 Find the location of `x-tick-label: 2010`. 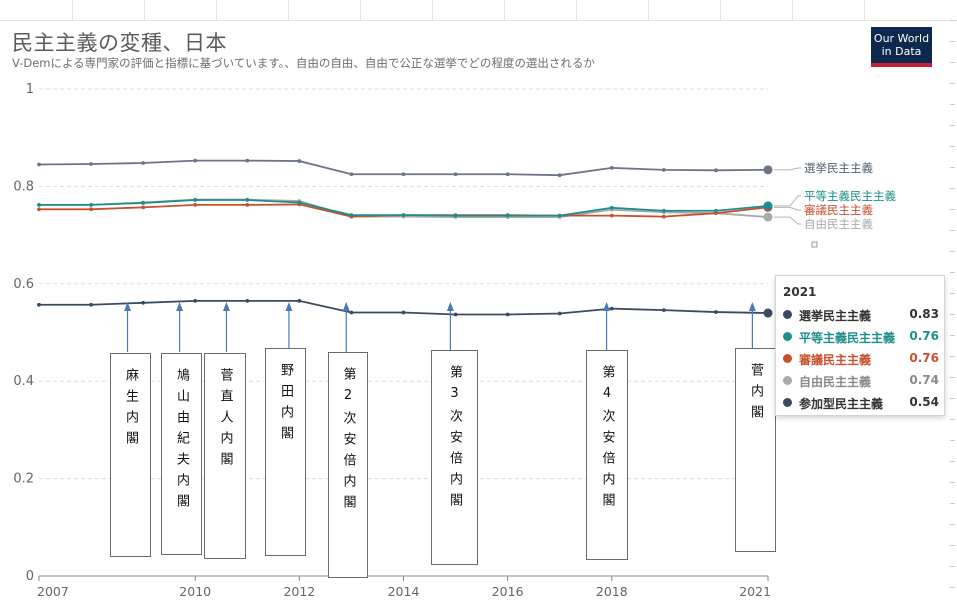

x-tick-label: 2010 is located at coordinates (195, 591).